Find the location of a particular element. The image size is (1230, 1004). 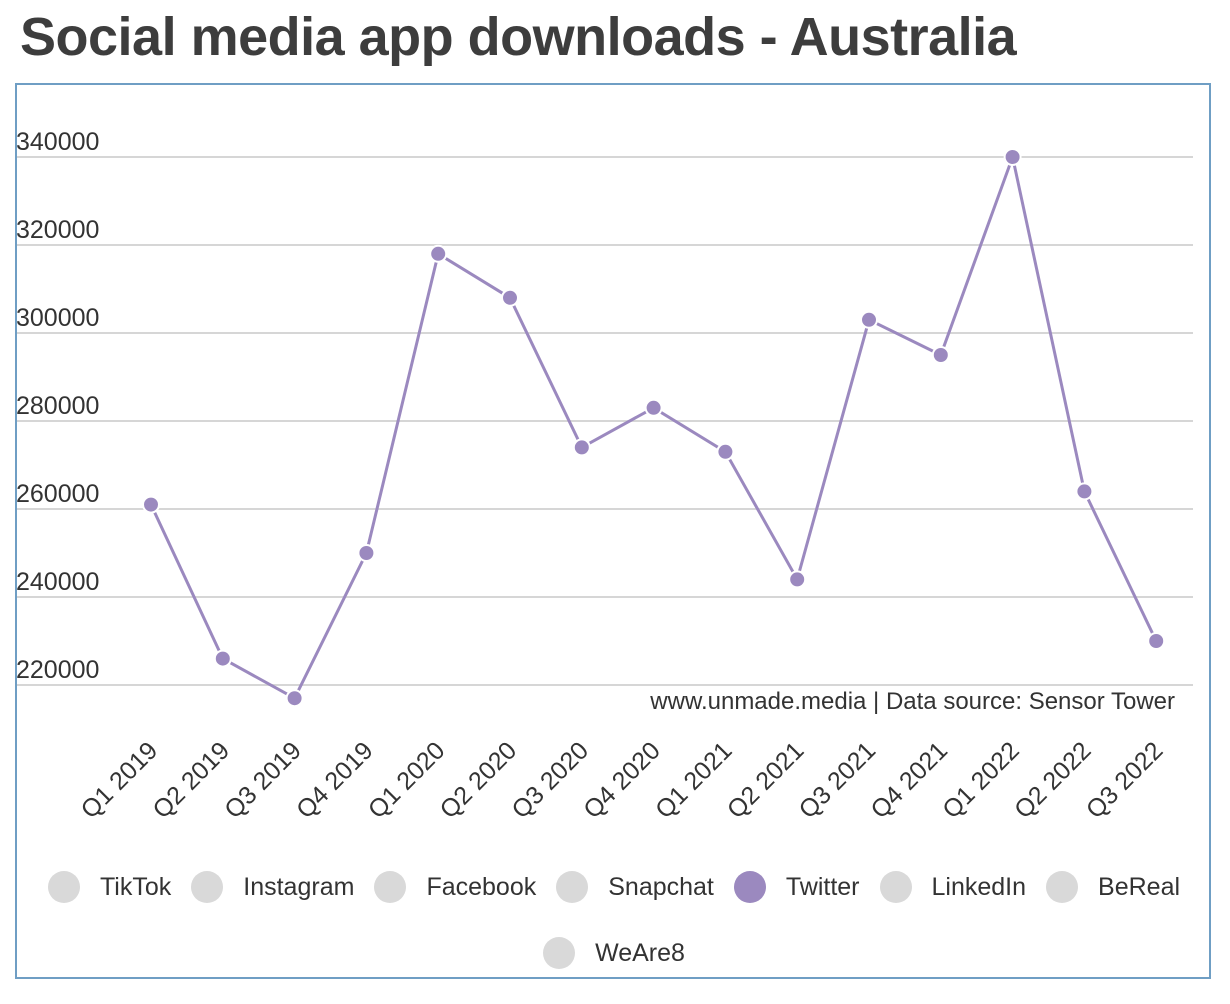

legend-item-weare8: WeAre8 is located at coordinates (614, 953).